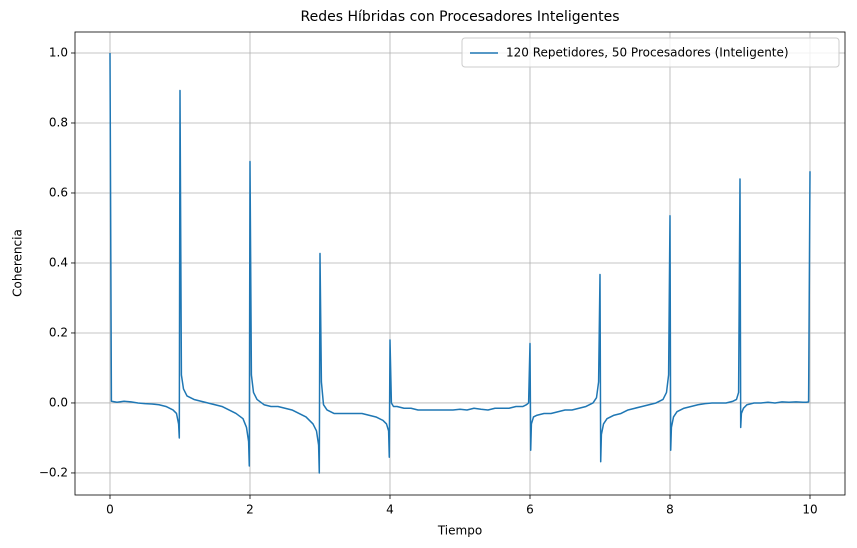 The image size is (857, 548). Describe the element at coordinates (58, 402) in the screenshot. I see `y-tick-label: 0.0` at that location.